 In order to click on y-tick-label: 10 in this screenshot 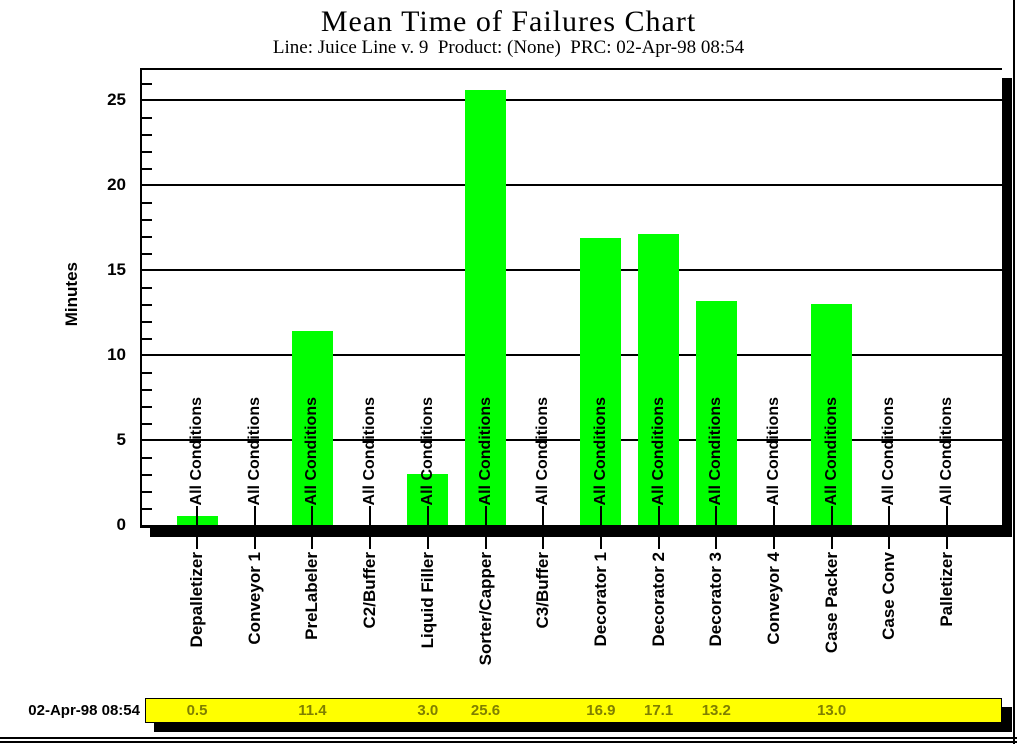, I will do `click(116, 354)`.